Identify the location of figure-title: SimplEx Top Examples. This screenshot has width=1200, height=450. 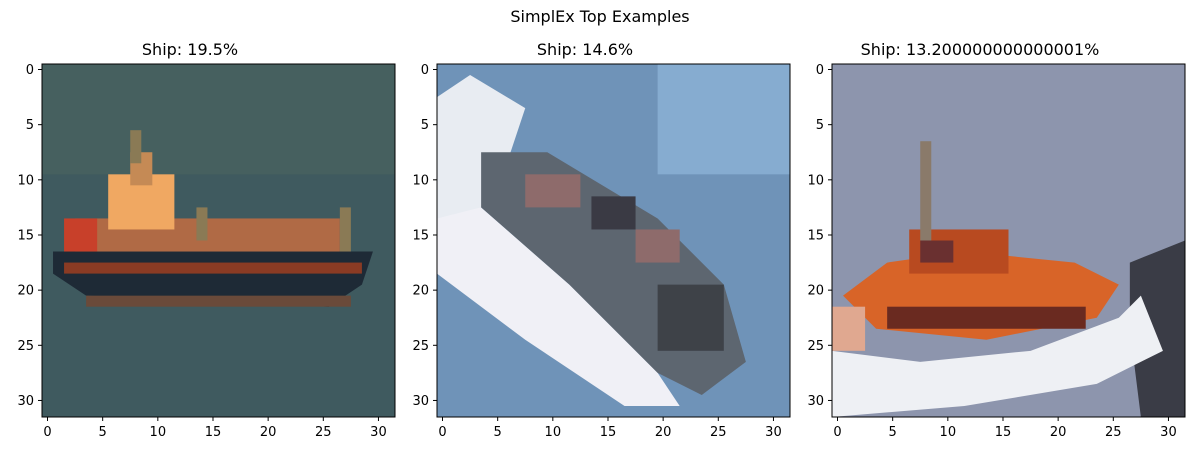
(600, 16).